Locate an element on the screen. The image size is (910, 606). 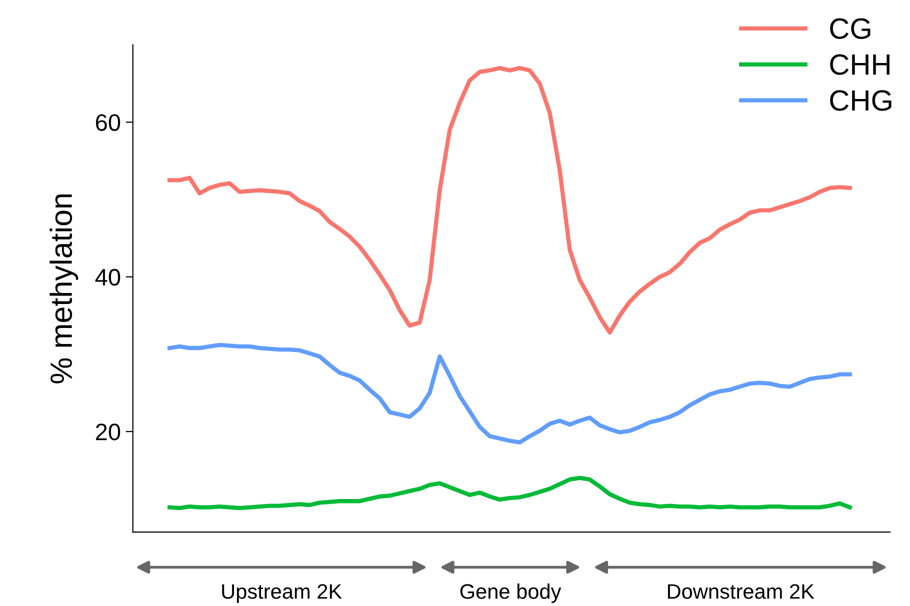
text: Upstream 2K is located at coordinates (282, 593).